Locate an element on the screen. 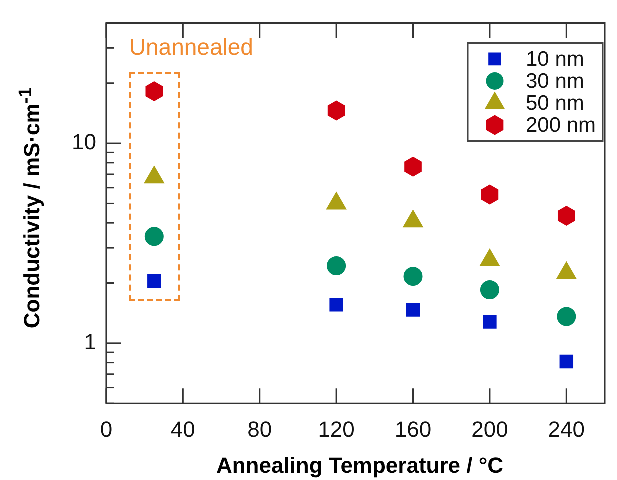 This screenshot has height=480, width=617. x-tick-label: 200 is located at coordinates (490, 429).